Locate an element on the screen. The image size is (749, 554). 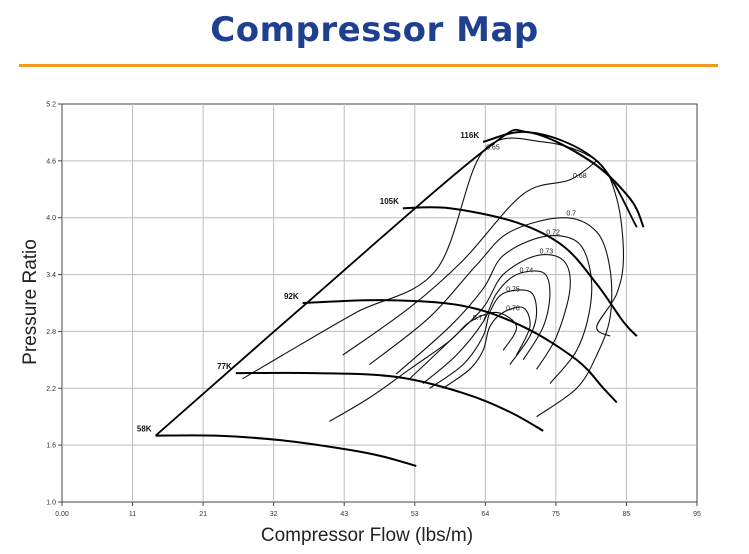
efficiency-label: 0.74 is located at coordinates (527, 271).